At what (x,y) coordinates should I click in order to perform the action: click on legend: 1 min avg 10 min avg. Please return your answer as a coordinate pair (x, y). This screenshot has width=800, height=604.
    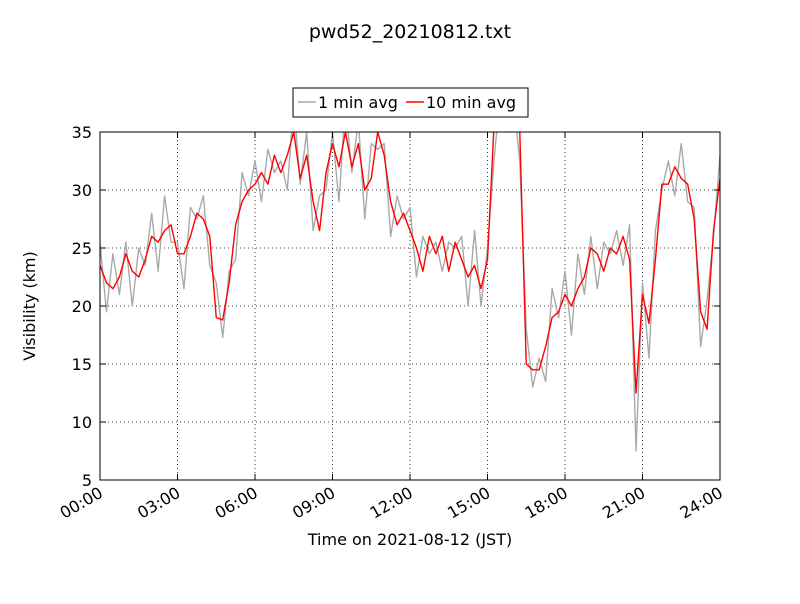
    Looking at the image, I should click on (410, 102).